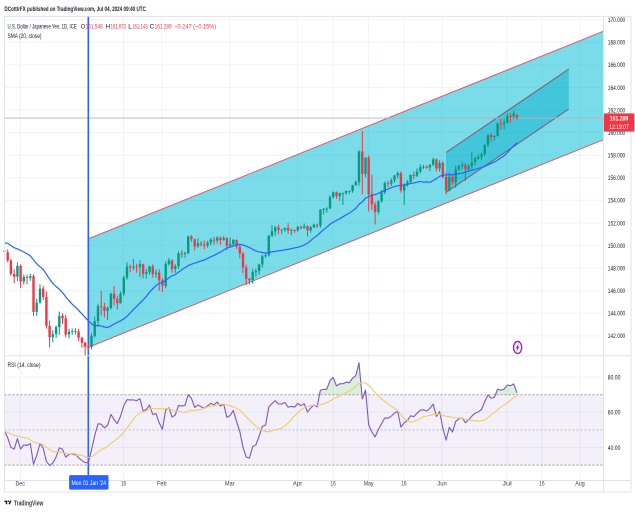 This screenshot has width=635, height=514. Describe the element at coordinates (442, 483) in the screenshot. I see `svg-text: Jun` at that location.